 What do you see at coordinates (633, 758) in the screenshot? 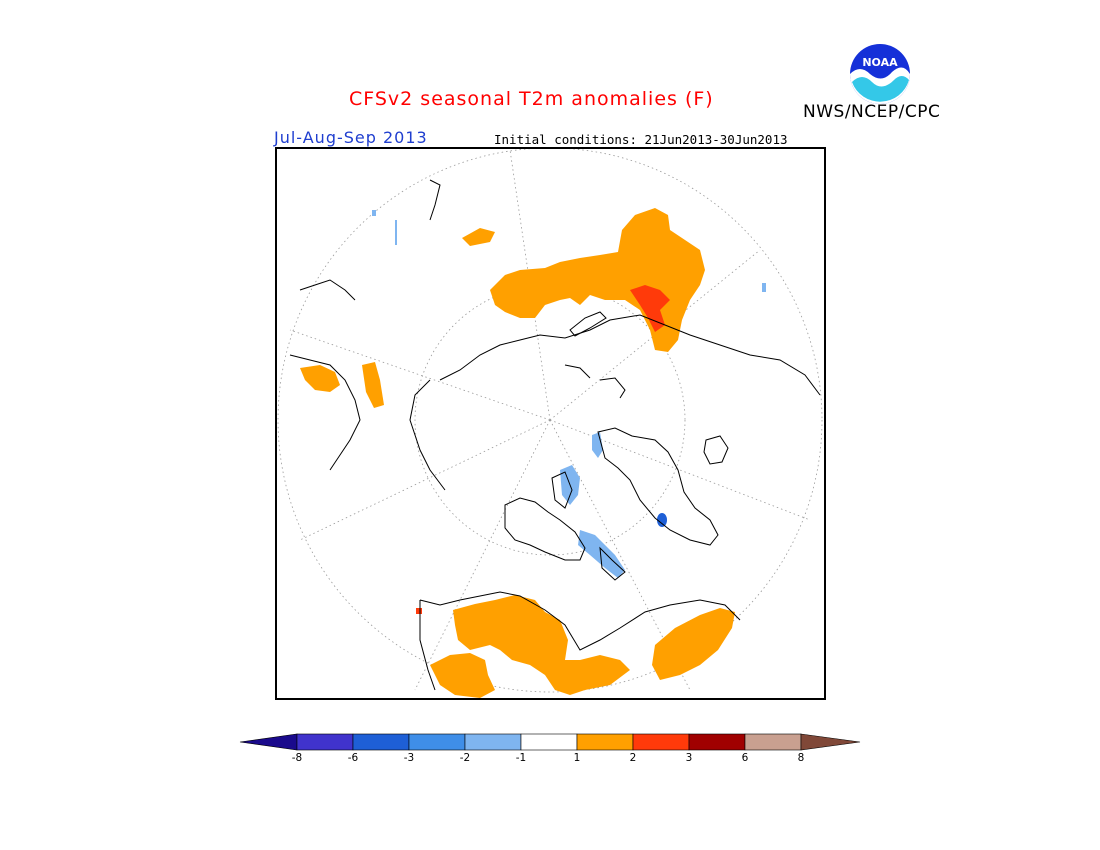
I see `colorbar-label: 2` at bounding box center [633, 758].